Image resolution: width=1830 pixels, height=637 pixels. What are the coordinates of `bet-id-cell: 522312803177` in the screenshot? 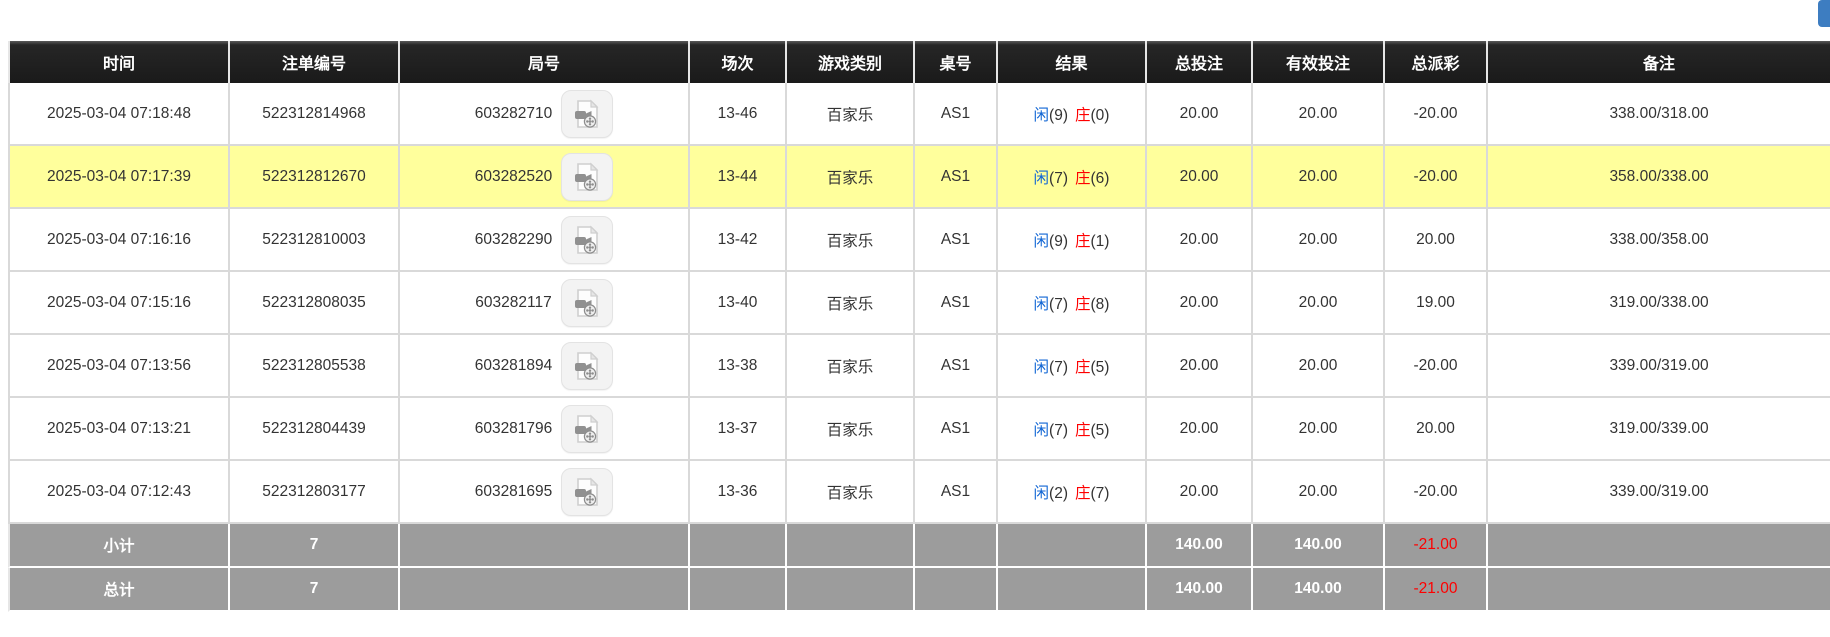 It's located at (315, 492).